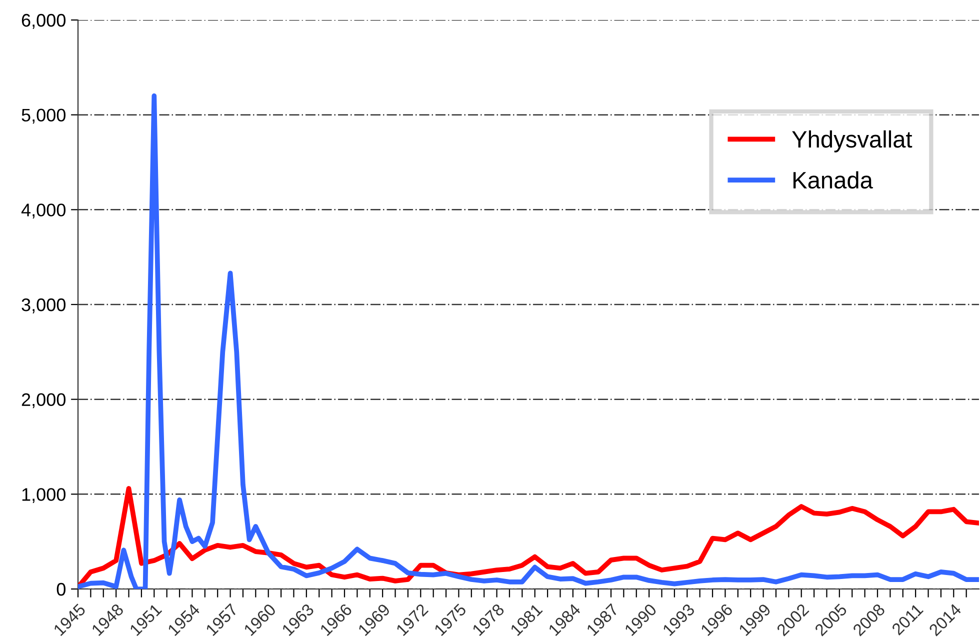 The height and width of the screenshot is (643, 980). I want to click on legend-label: Yhdysvallat, so click(852, 141).